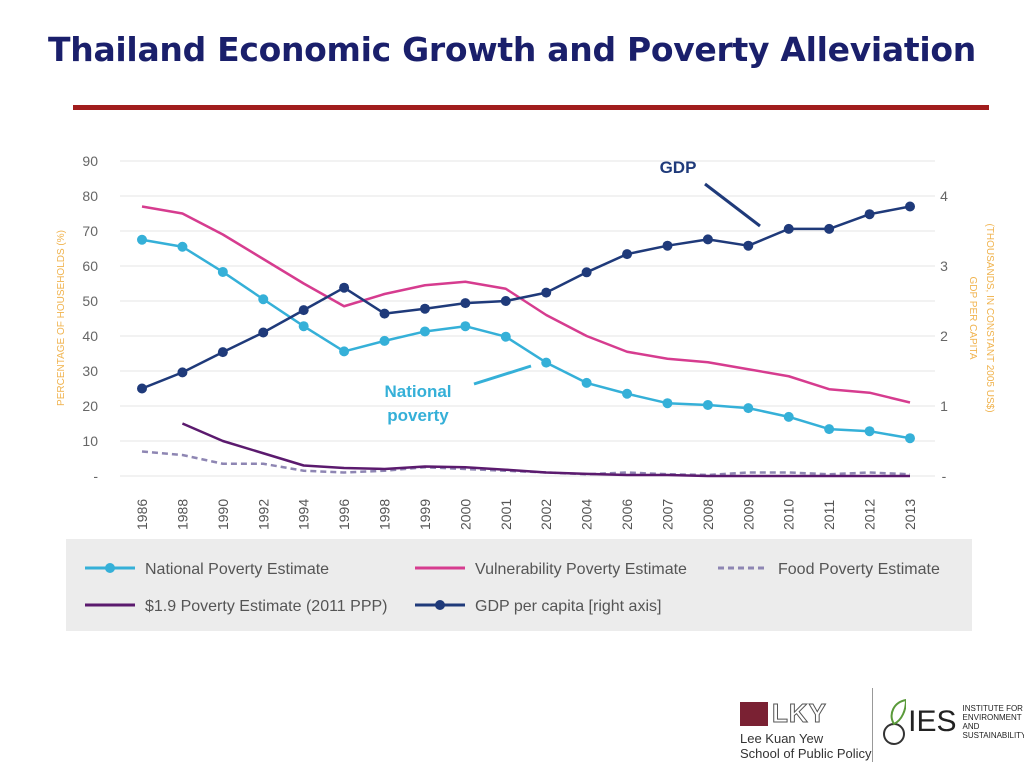 This screenshot has width=1024, height=768. I want to click on ies-wordmark: IES, so click(932, 721).